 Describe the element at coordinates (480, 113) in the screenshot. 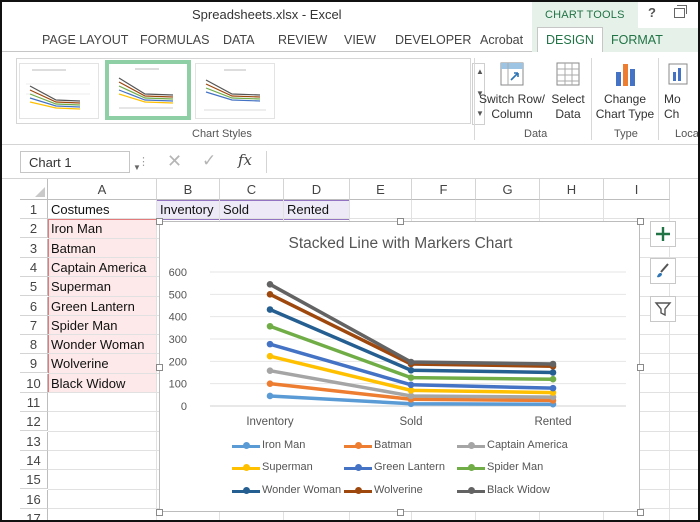

I see `gallery-more-icon: ▼` at that location.